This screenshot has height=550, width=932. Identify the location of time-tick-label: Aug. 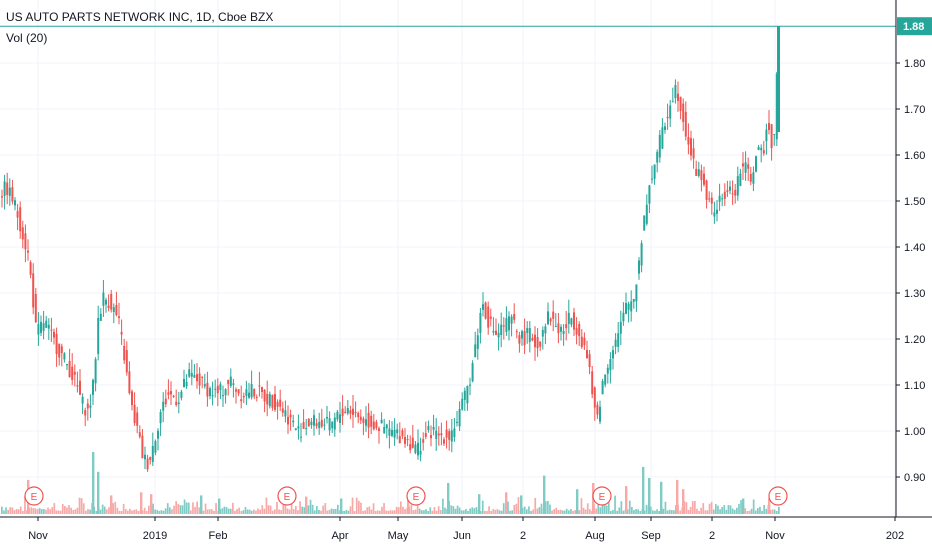
(595, 536).